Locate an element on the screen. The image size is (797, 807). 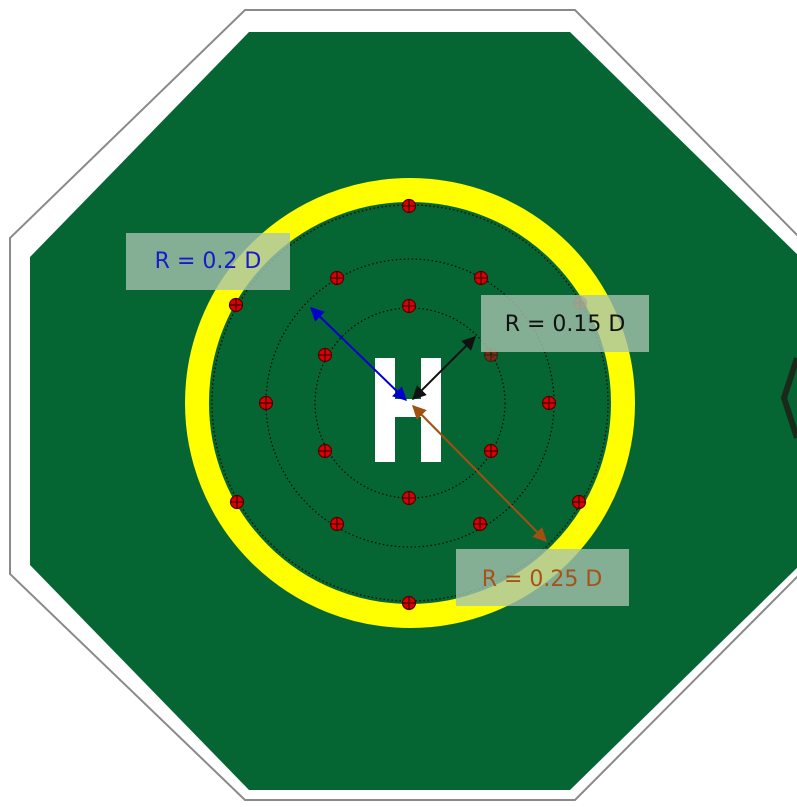
outer-radius-arrow is located at coordinates (479, 473).